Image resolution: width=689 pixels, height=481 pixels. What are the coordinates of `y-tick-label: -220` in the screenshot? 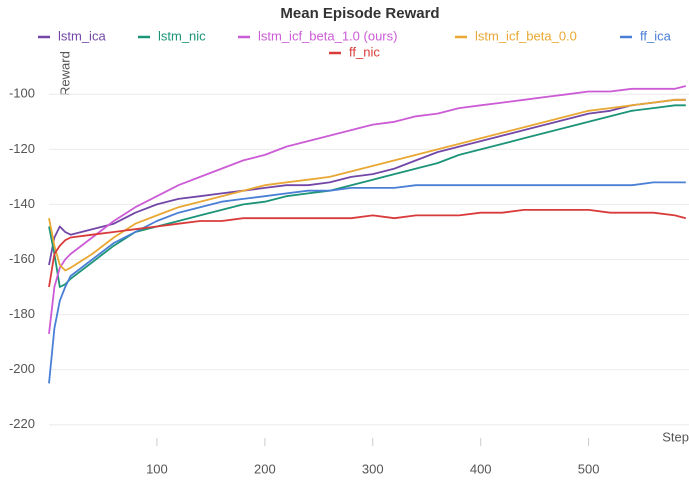 It's located at (22, 423).